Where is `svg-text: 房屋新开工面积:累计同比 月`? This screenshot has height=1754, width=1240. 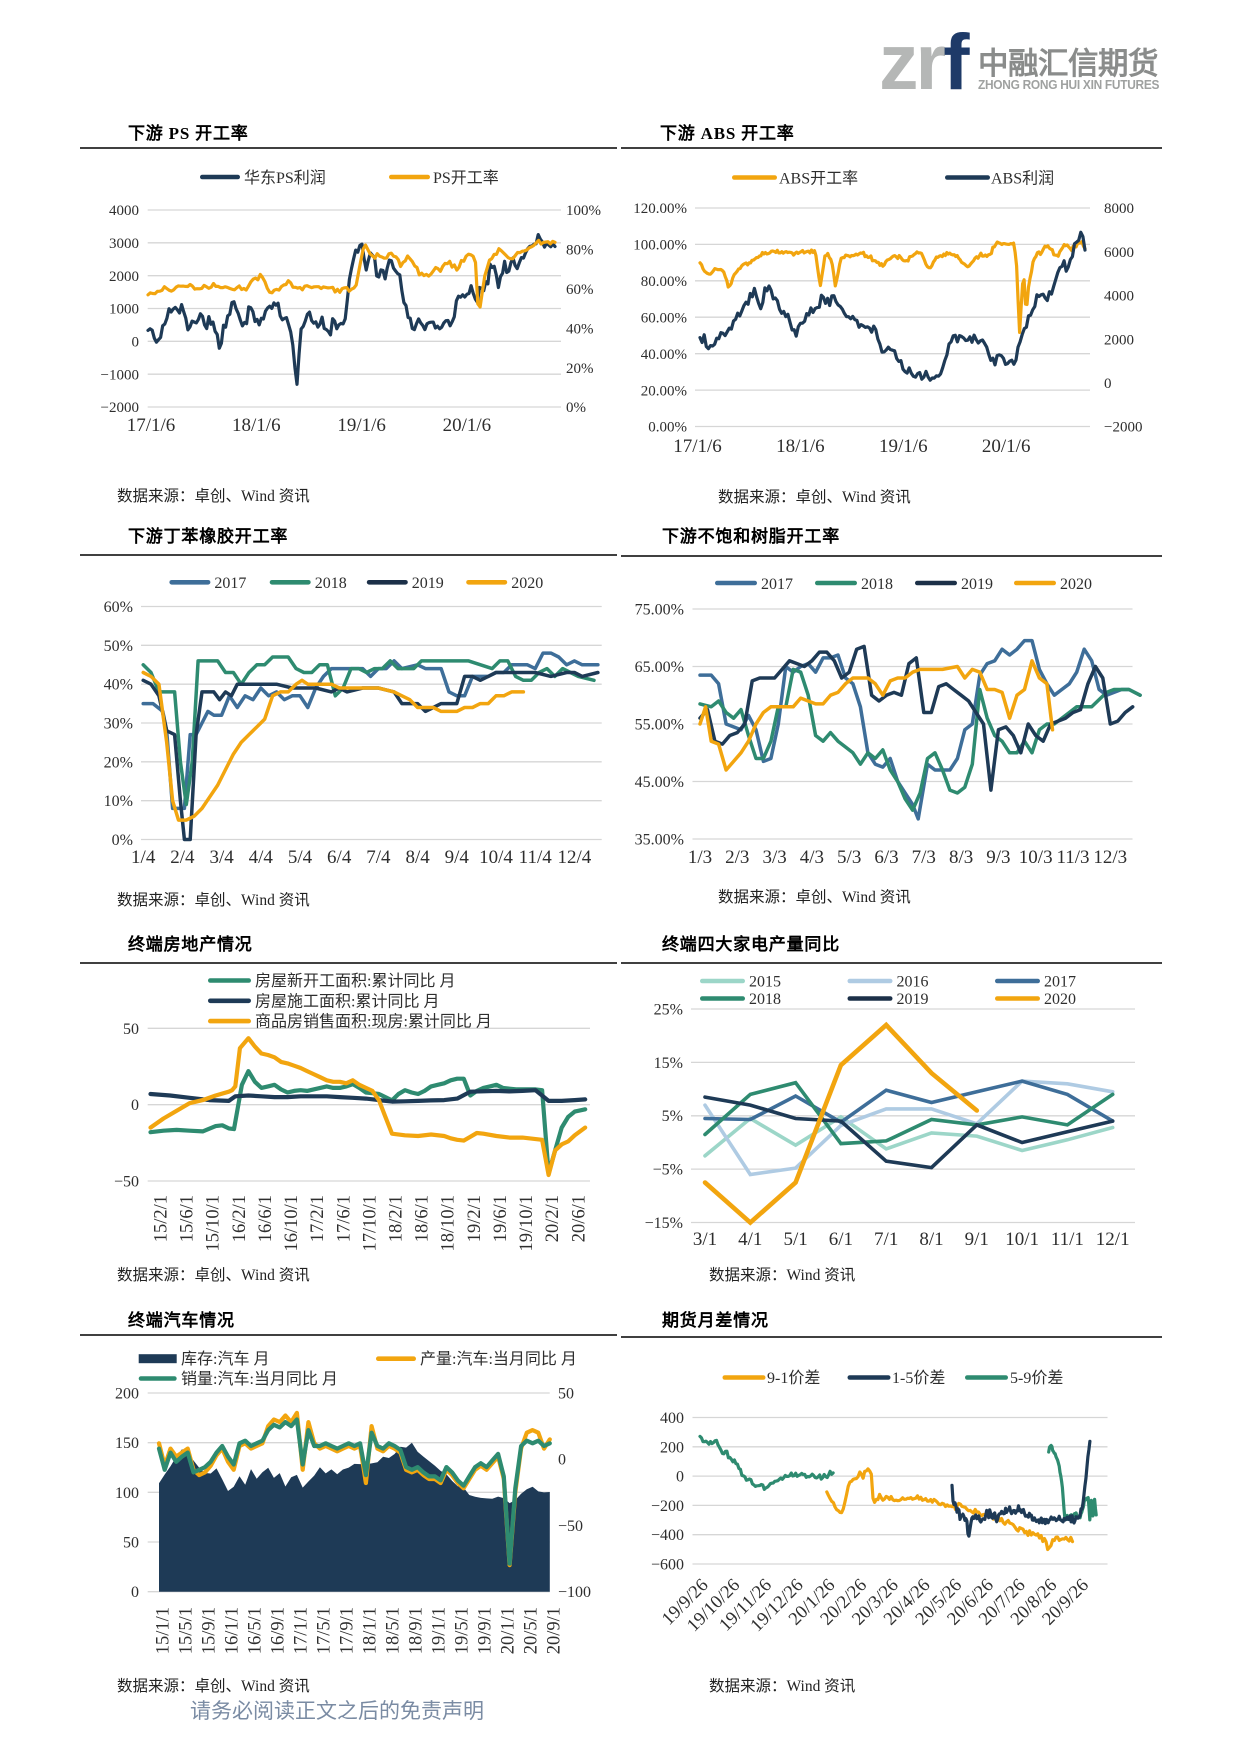 svg-text: 房屋新开工面积:累计同比 月 is located at coordinates (355, 981).